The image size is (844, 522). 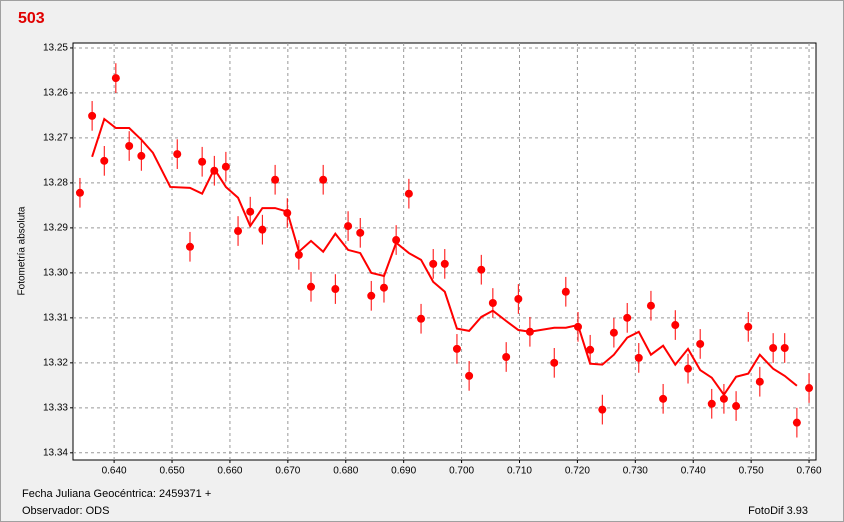 What do you see at coordinates (778, 511) in the screenshot?
I see `software: FotoDif 3.93` at bounding box center [778, 511].